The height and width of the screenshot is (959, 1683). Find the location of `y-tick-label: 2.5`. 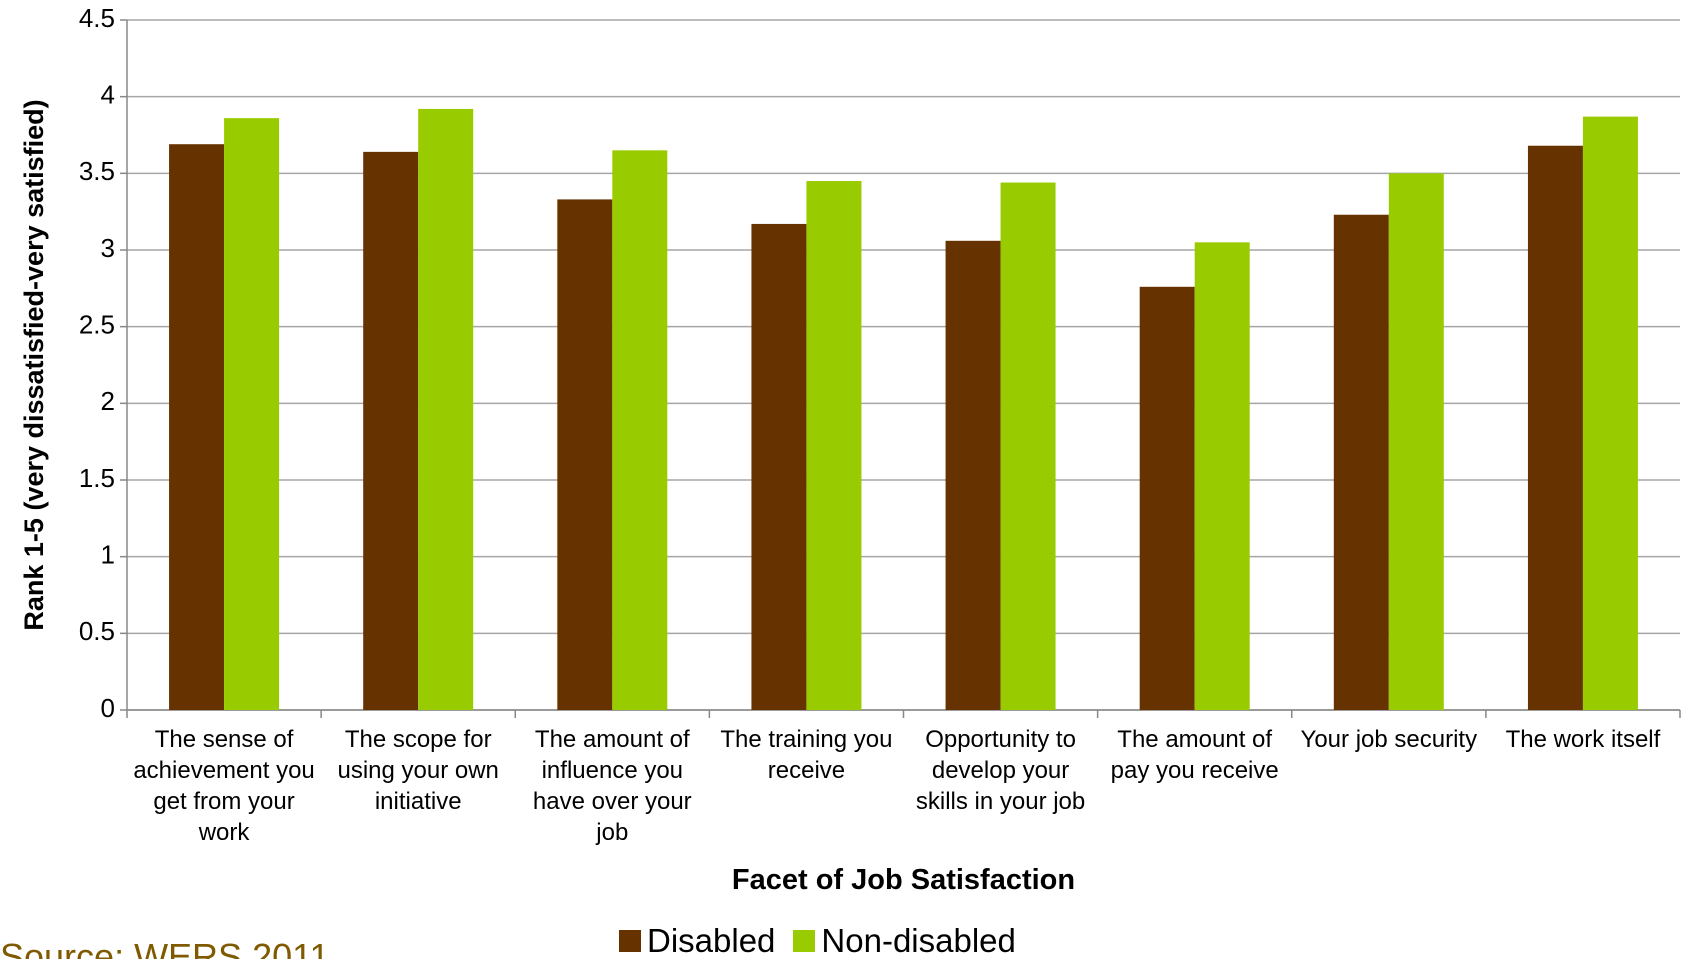

y-tick-label: 2.5 is located at coordinates (97, 325).